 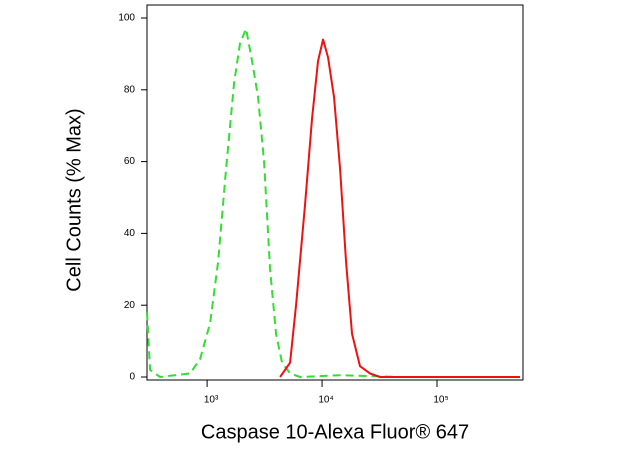 I want to click on x-axis-label: Caspase 10-Alexa Fluor® 647, so click(x=335, y=432).